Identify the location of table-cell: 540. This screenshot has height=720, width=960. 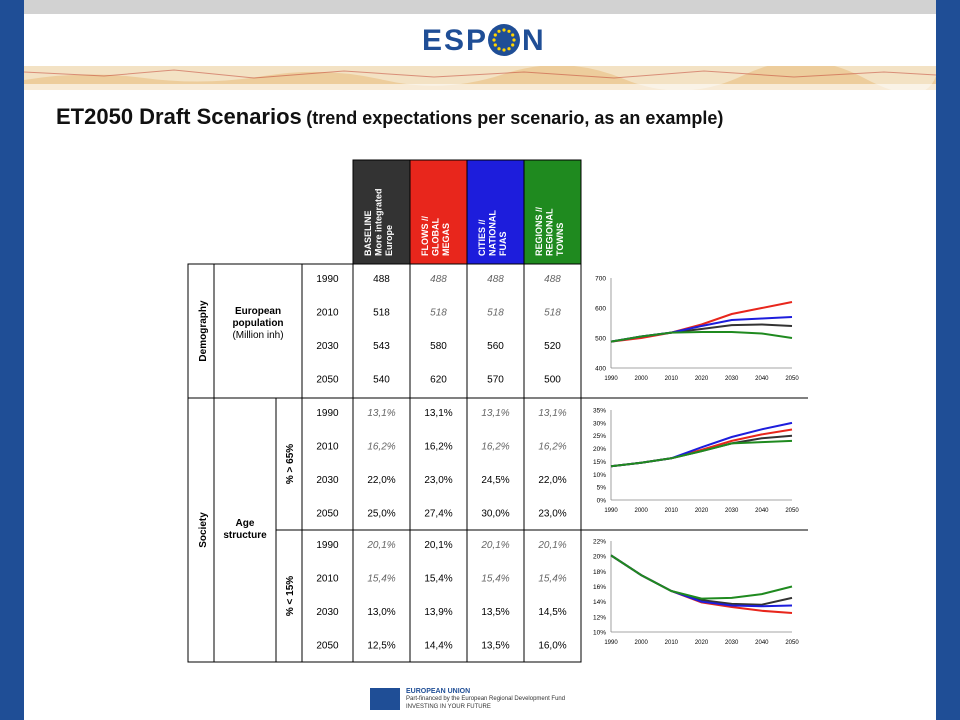
(381, 380).